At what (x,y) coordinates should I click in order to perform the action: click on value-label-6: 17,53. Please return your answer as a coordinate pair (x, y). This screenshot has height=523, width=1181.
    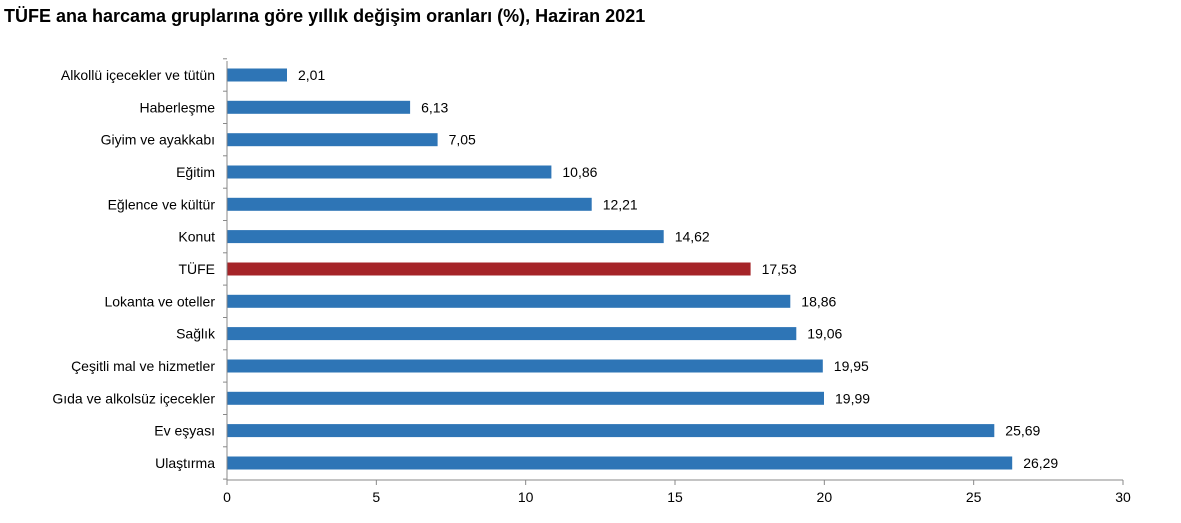
    Looking at the image, I should click on (779, 269).